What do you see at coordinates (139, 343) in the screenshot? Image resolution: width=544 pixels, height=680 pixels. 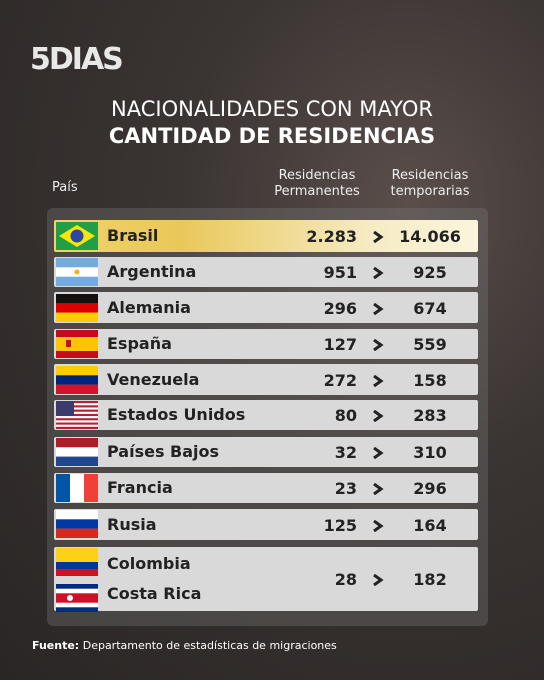 I see `country-name: España` at bounding box center [139, 343].